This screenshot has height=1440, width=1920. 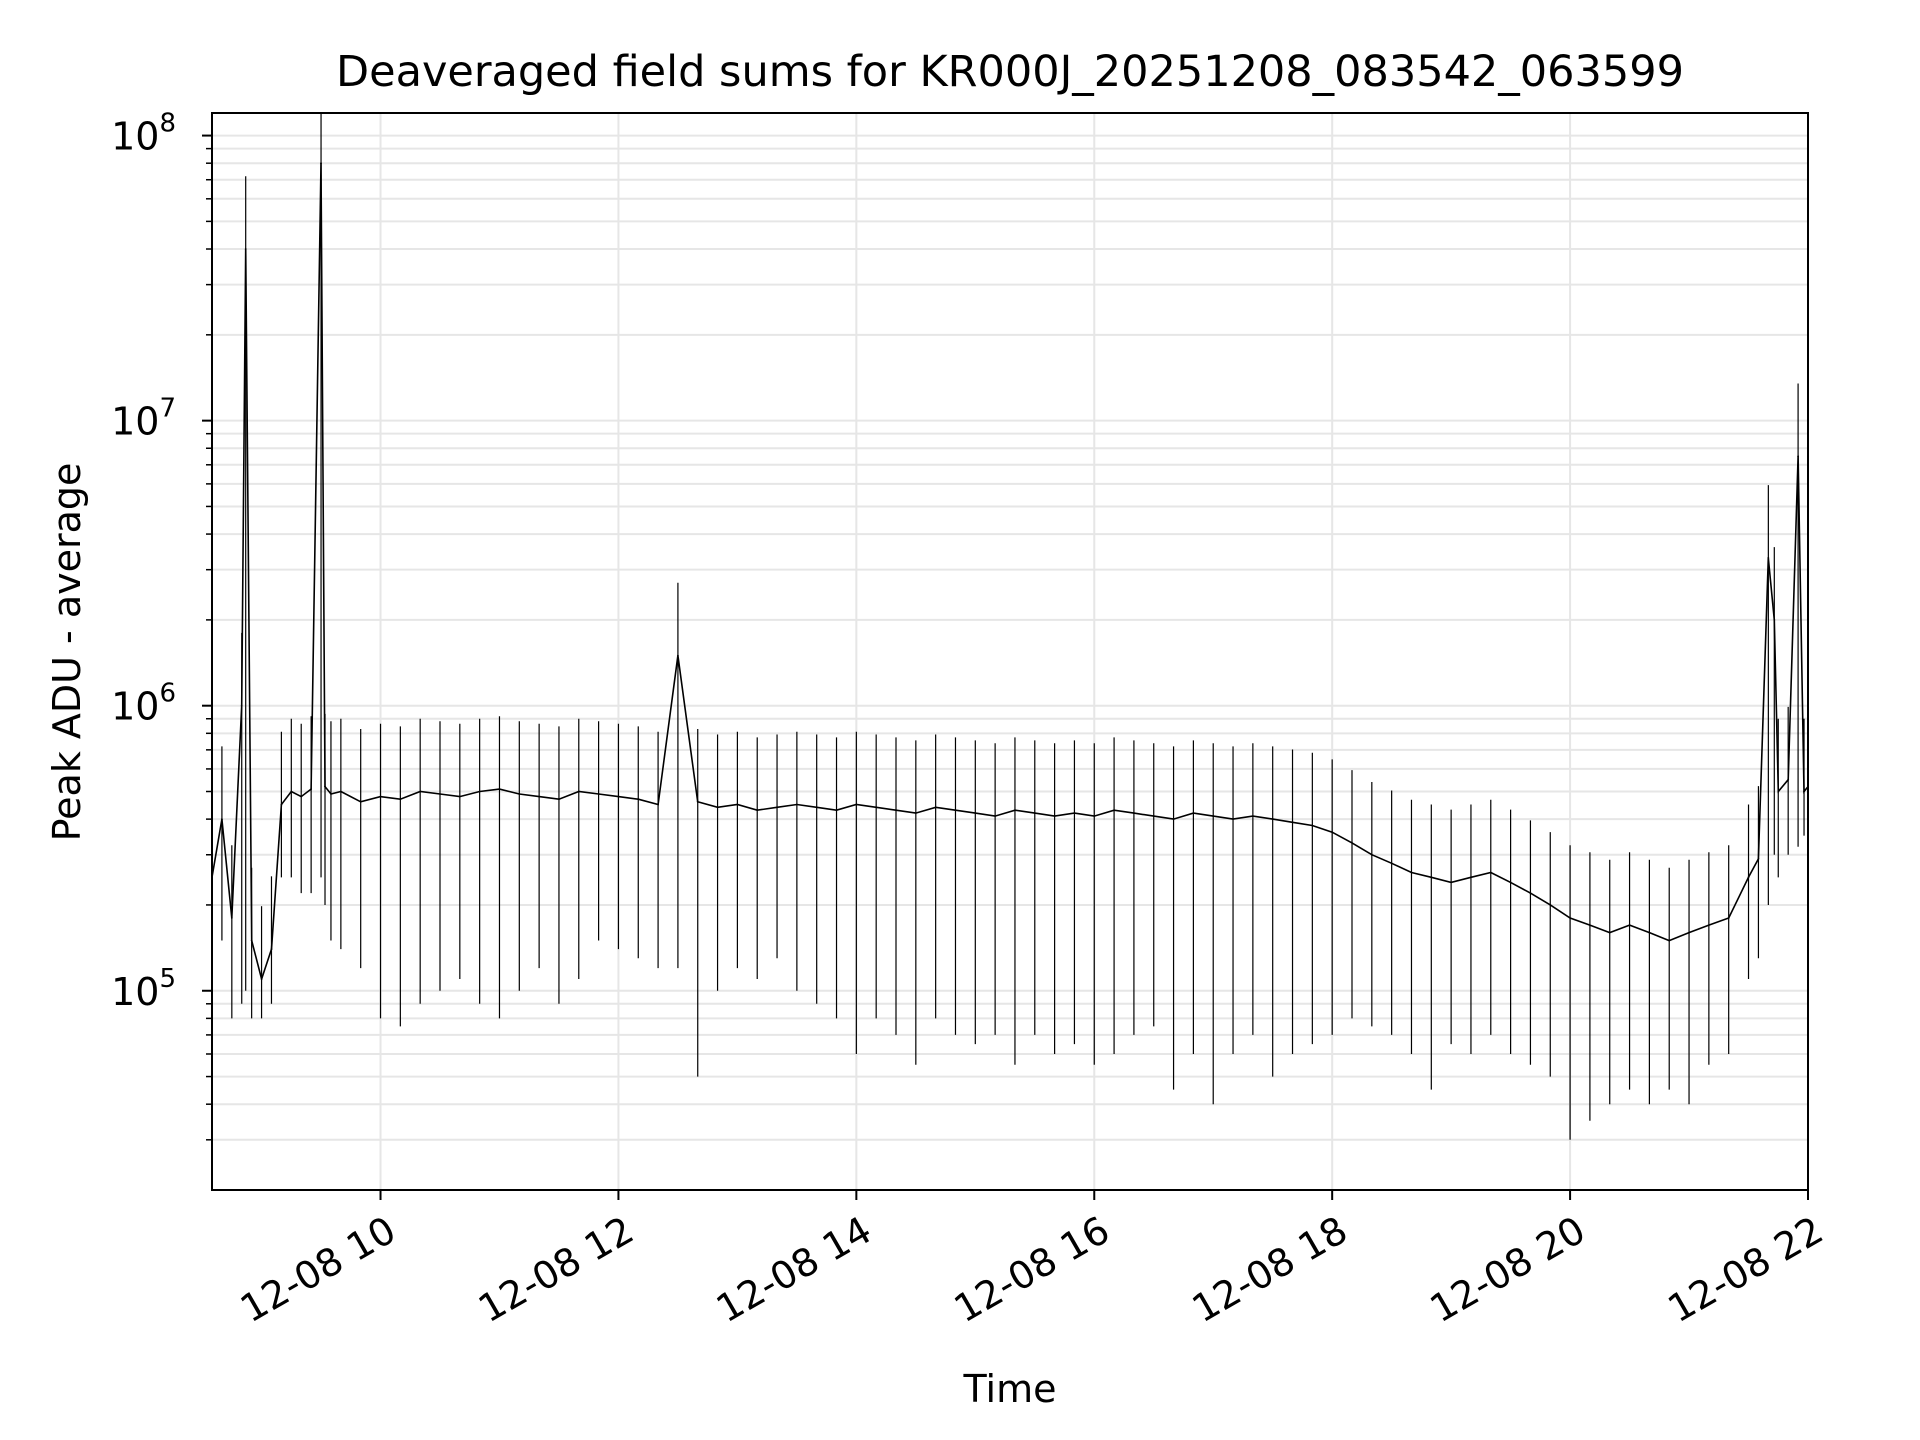 I want to click on x-axis-label: Time, so click(x=1010, y=1389).